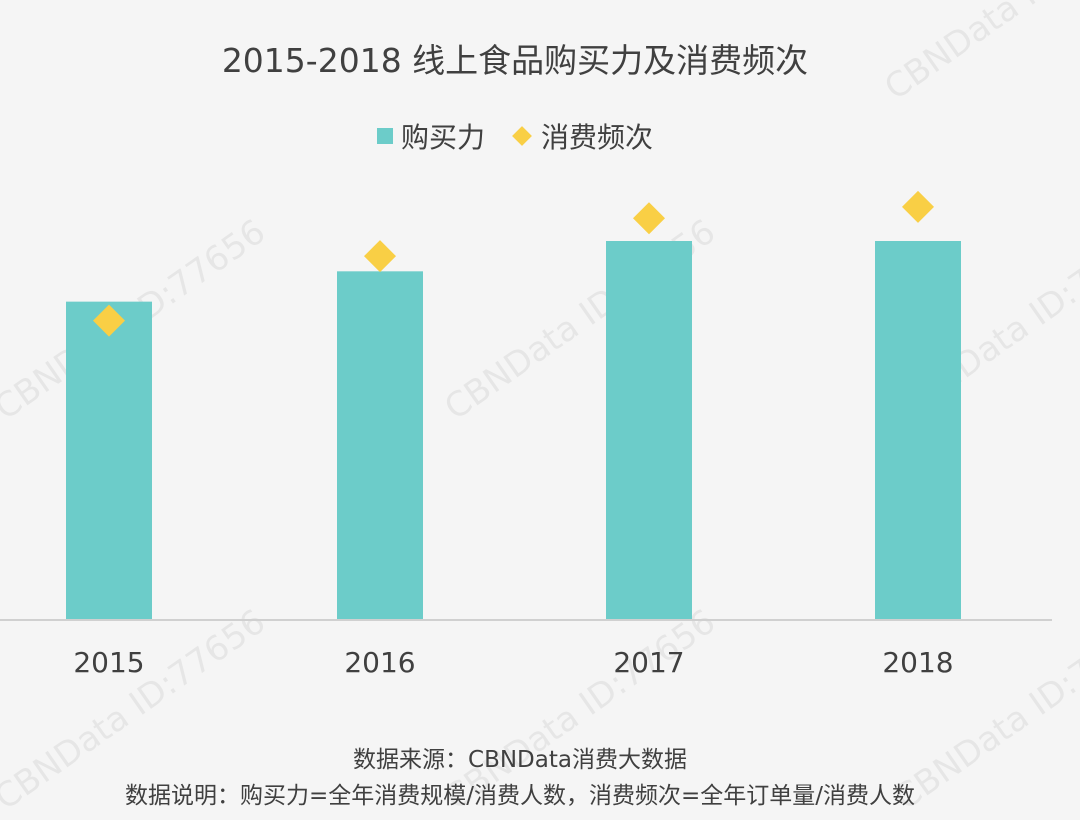  What do you see at coordinates (442, 137) in the screenshot?
I see `legend-label: 购买力` at bounding box center [442, 137].